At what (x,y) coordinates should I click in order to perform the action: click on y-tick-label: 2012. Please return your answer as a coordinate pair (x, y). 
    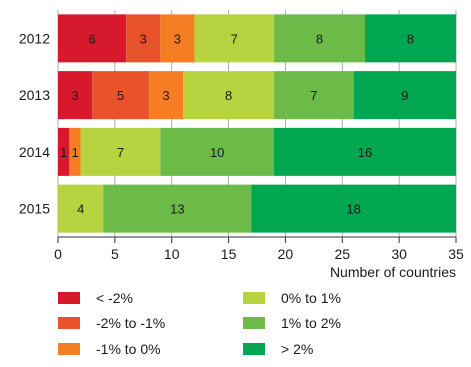
    Looking at the image, I should click on (34, 38).